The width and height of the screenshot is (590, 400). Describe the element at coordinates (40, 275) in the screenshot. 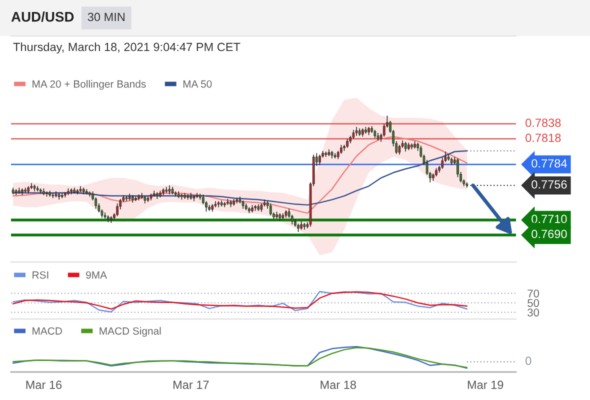

I see `legend-label: RSI` at that location.